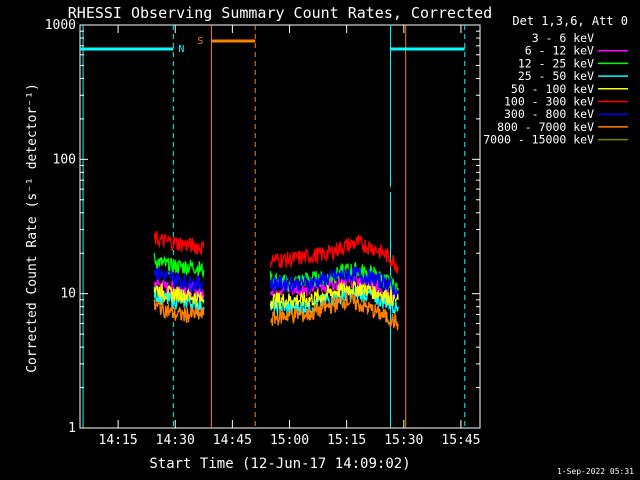 The image size is (640, 480). Describe the element at coordinates (403, 440) in the screenshot. I see `x-tick-label-5: 15:30` at that location.